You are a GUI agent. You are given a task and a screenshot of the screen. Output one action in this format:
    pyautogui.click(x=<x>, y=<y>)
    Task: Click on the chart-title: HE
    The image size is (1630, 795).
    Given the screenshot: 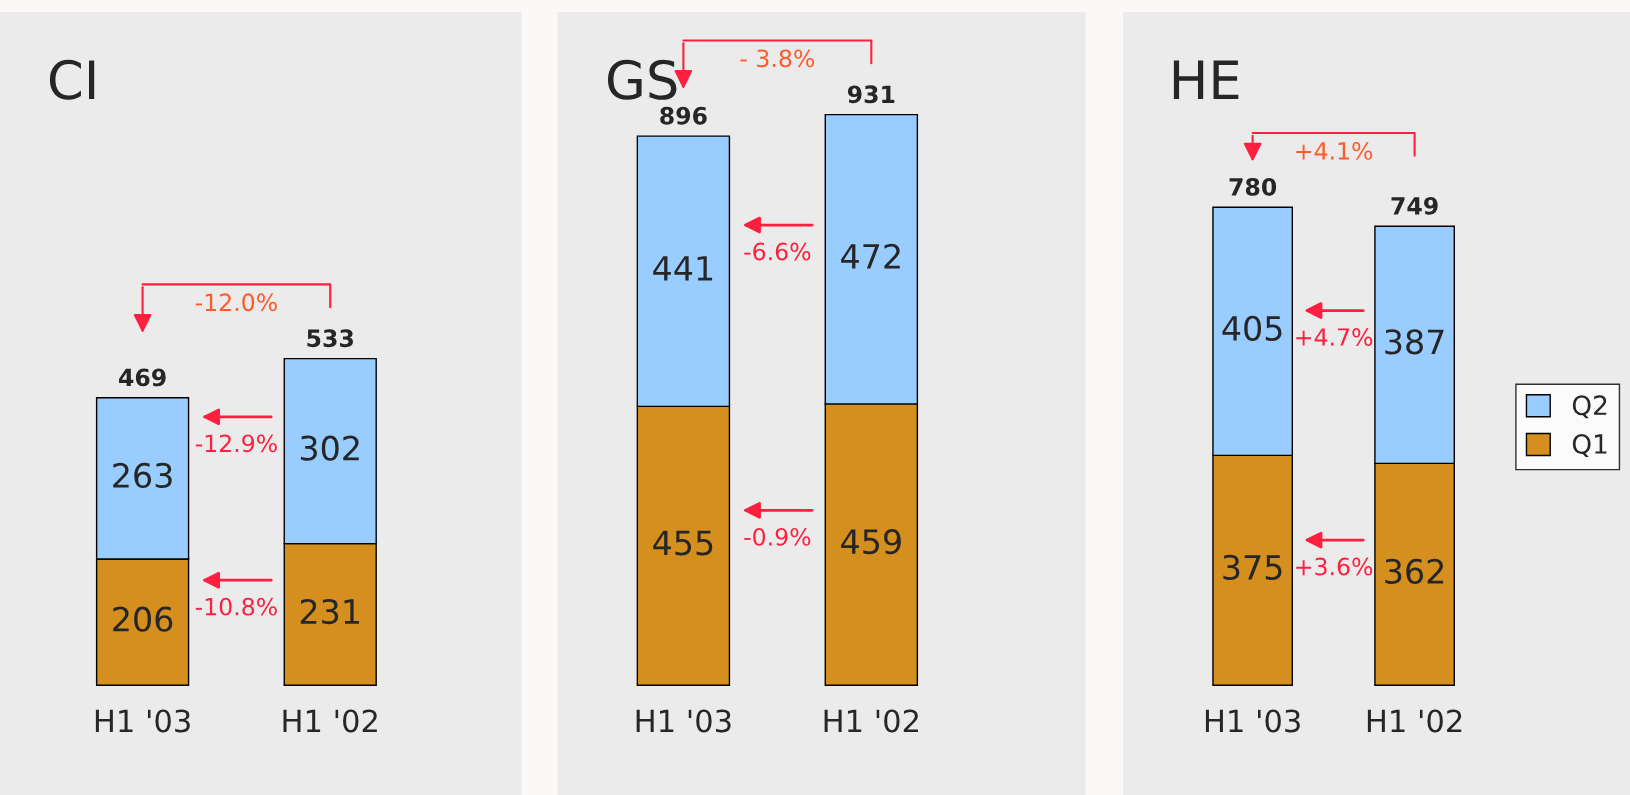 What is the action you would take?
    pyautogui.click(x=1206, y=80)
    